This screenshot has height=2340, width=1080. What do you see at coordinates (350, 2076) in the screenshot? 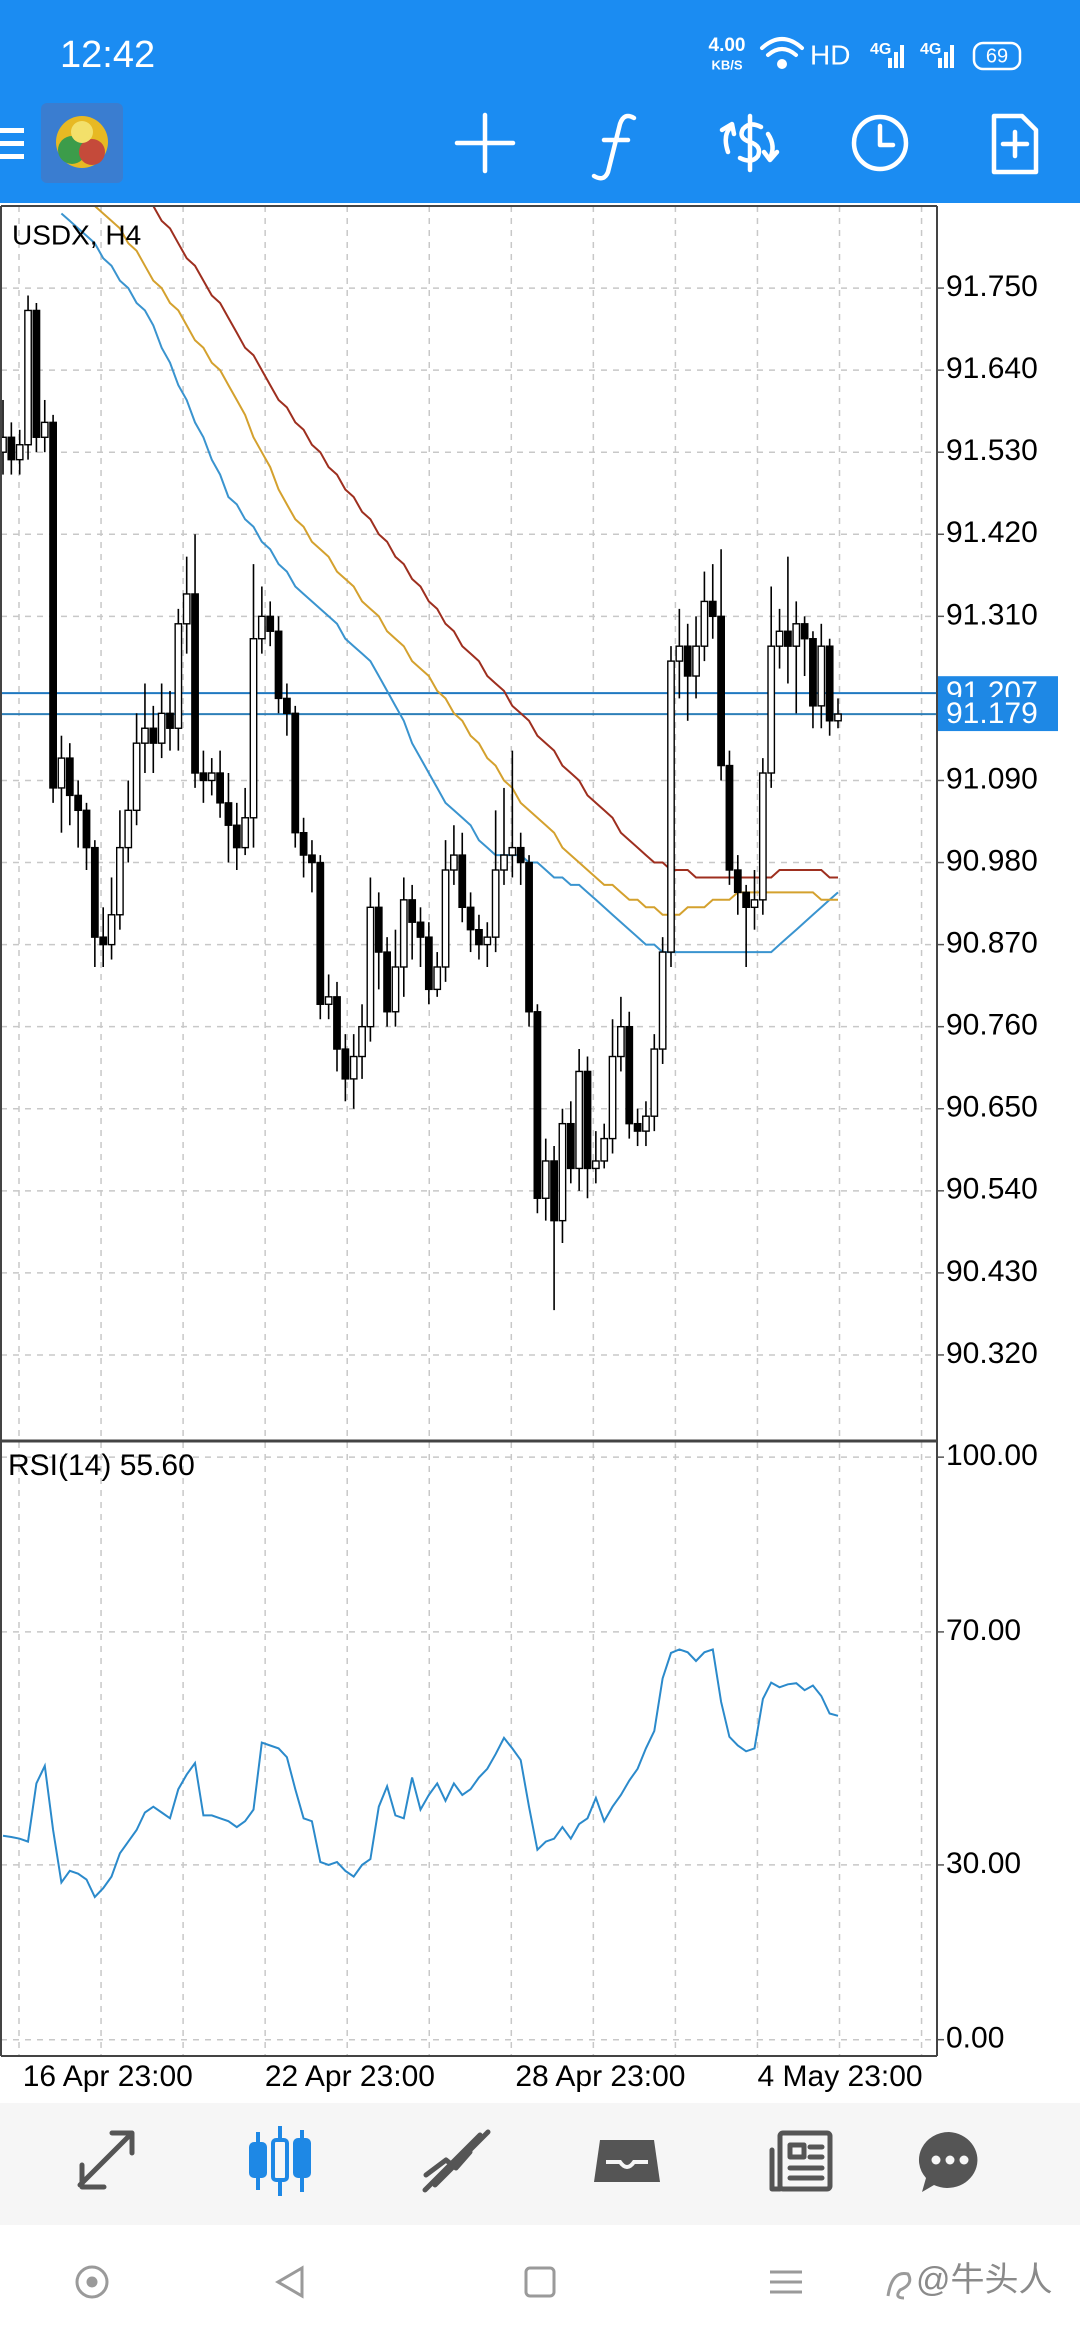
I see `x-tick-label: 22 Apr 23:00` at bounding box center [350, 2076].